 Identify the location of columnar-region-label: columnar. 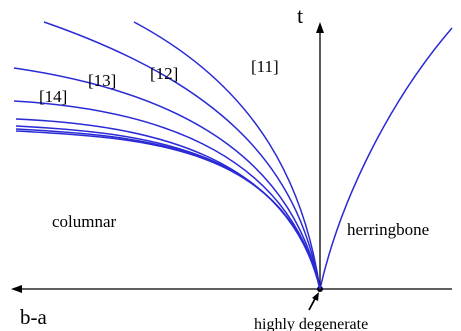
(84, 221).